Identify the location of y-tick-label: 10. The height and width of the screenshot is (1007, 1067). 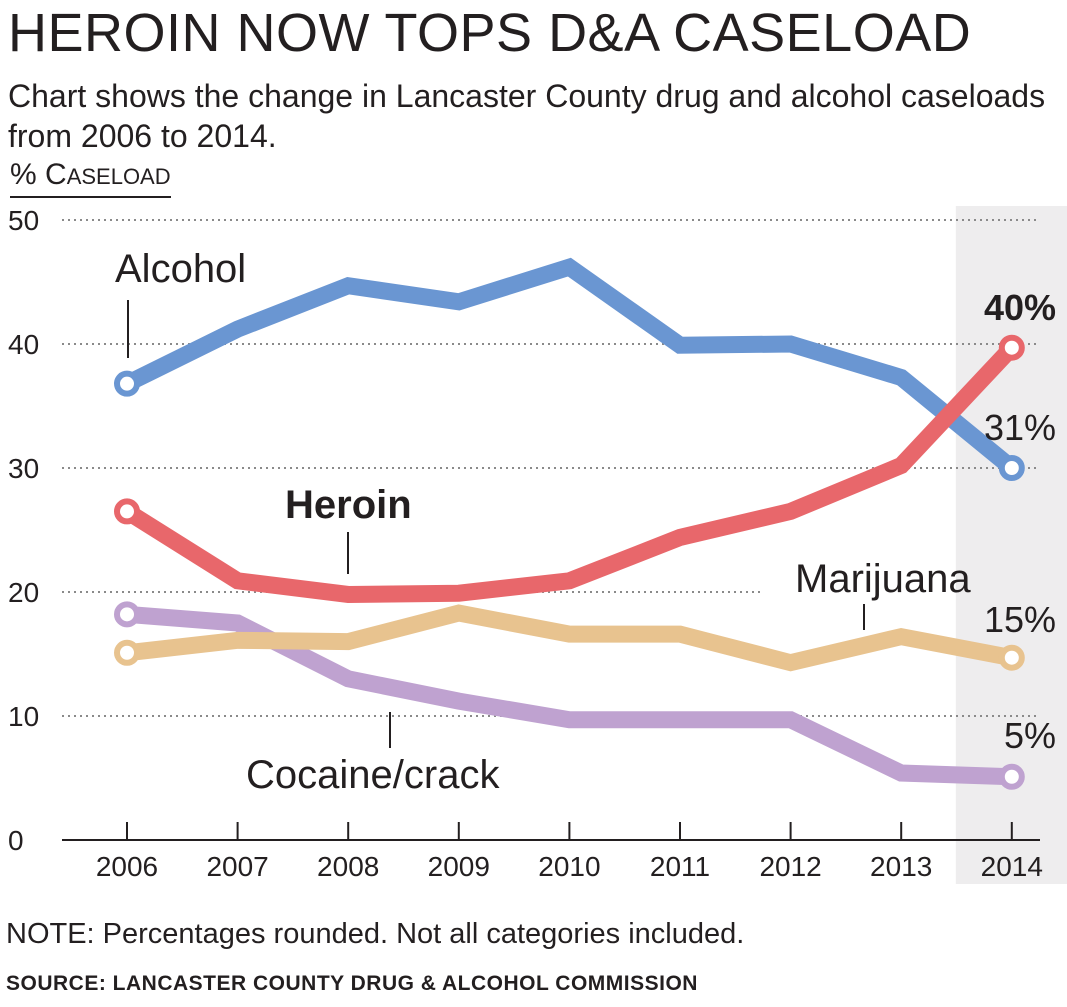
(23, 716).